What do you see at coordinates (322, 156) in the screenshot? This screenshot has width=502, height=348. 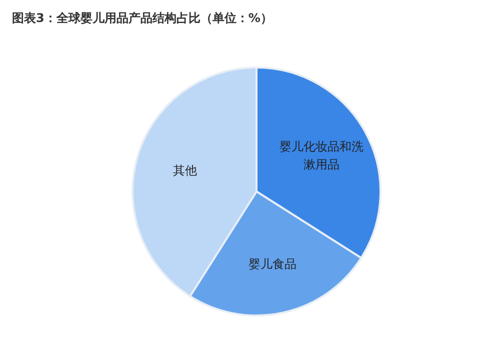 I see `slice-label: 婴儿化妆品和洗漱用品` at bounding box center [322, 156].